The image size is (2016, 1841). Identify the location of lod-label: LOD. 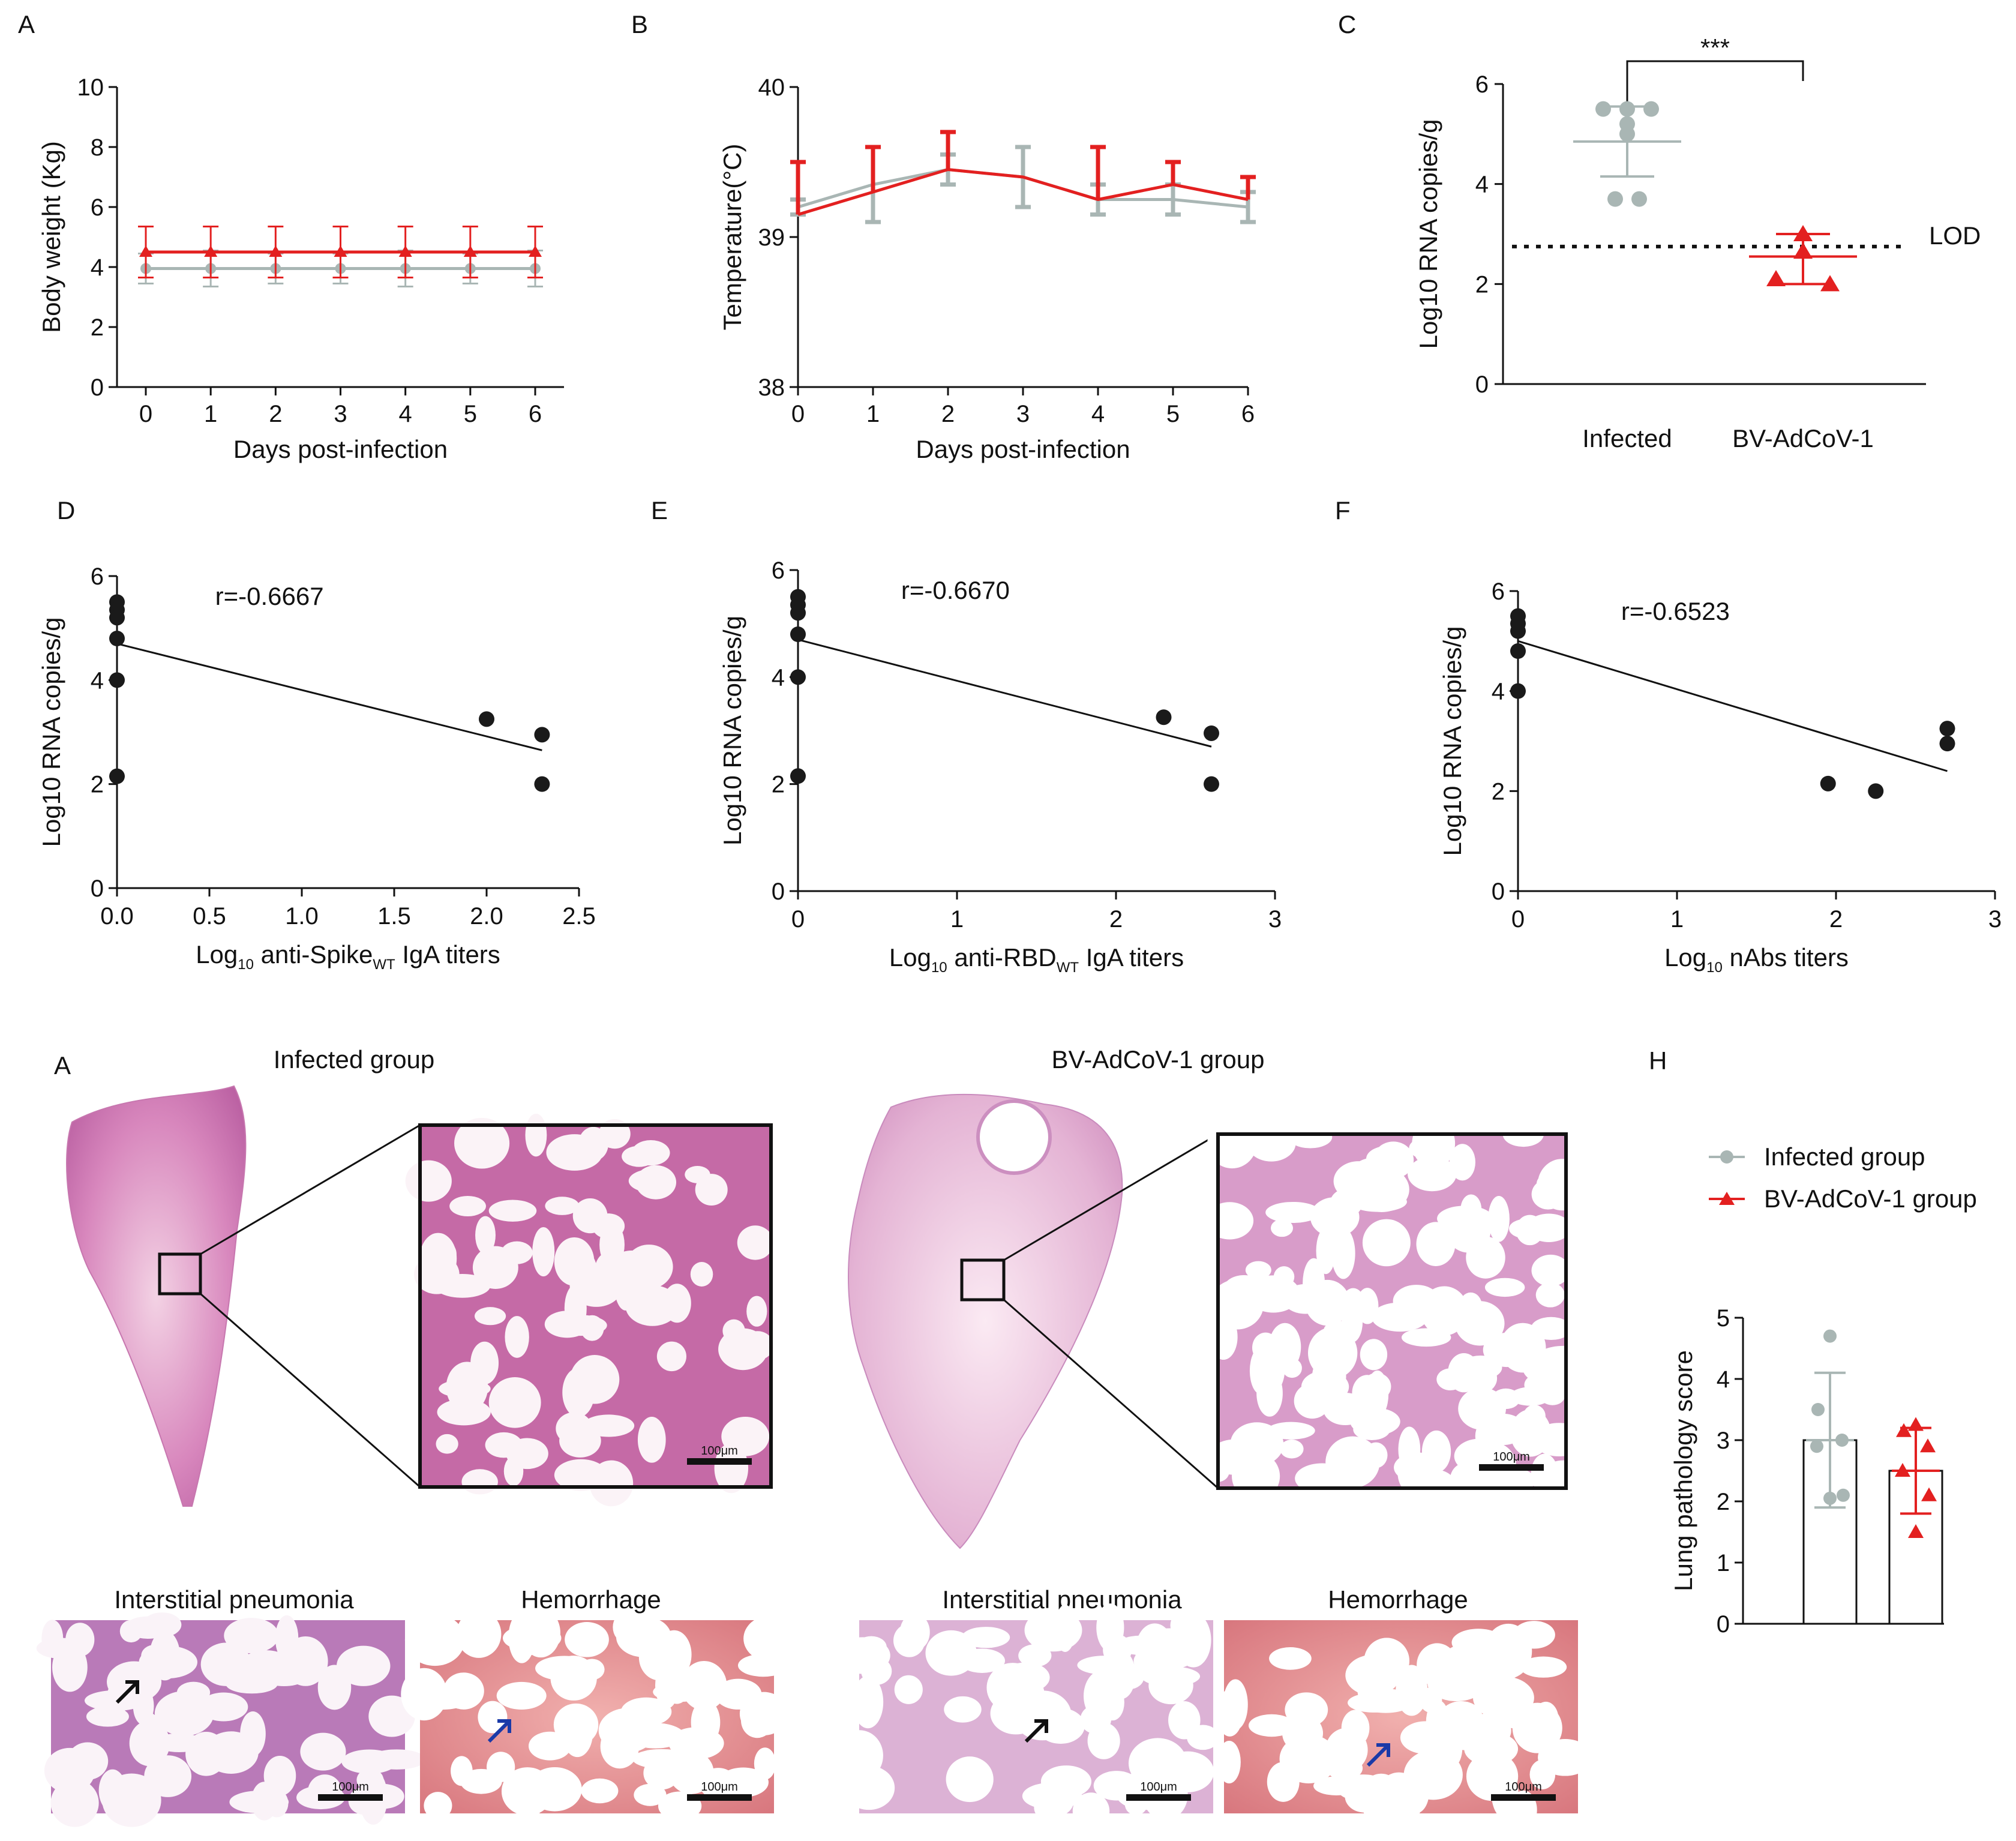
(1955, 236).